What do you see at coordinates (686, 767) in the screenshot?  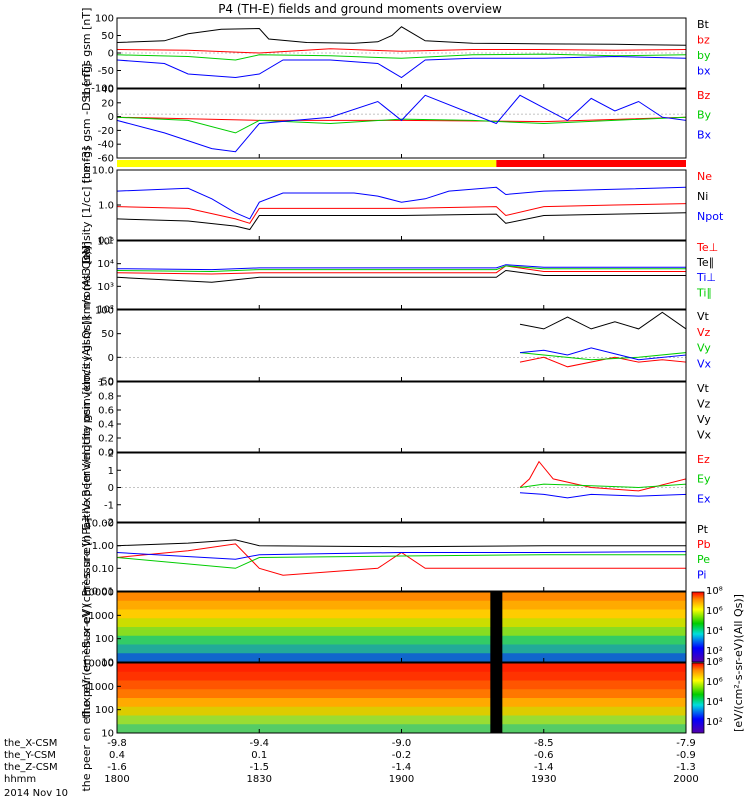 I see `orbit-value: -1.3` at bounding box center [686, 767].